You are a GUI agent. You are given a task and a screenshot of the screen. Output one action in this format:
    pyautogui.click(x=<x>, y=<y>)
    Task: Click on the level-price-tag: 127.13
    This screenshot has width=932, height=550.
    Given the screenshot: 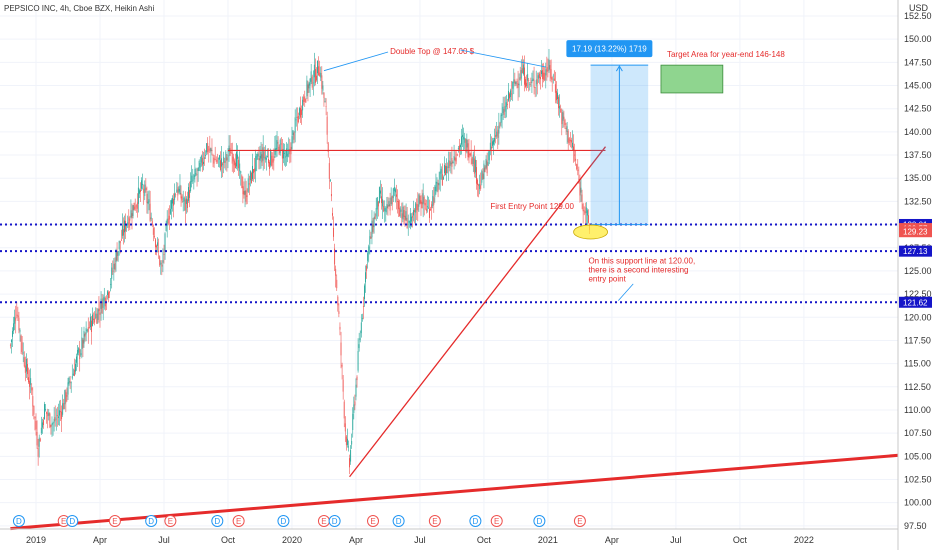 What is the action you would take?
    pyautogui.click(x=915, y=251)
    